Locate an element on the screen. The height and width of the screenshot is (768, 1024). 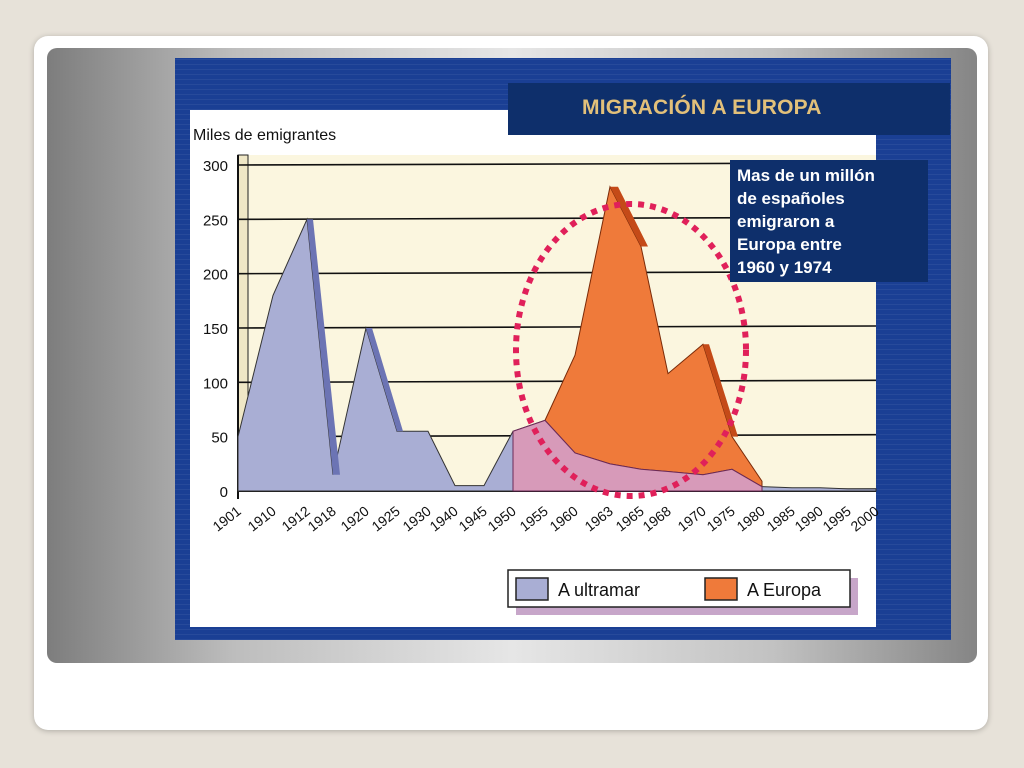
legend-label-europa: A Europa is located at coordinates (784, 590).